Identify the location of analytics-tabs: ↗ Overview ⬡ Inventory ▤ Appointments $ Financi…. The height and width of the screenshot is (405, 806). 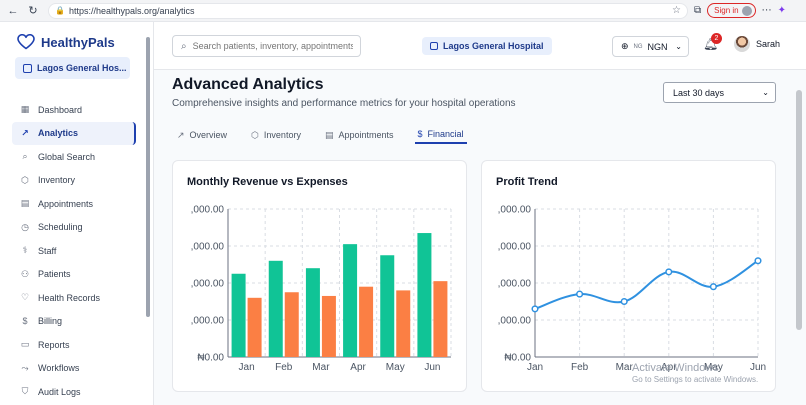
(329, 135).